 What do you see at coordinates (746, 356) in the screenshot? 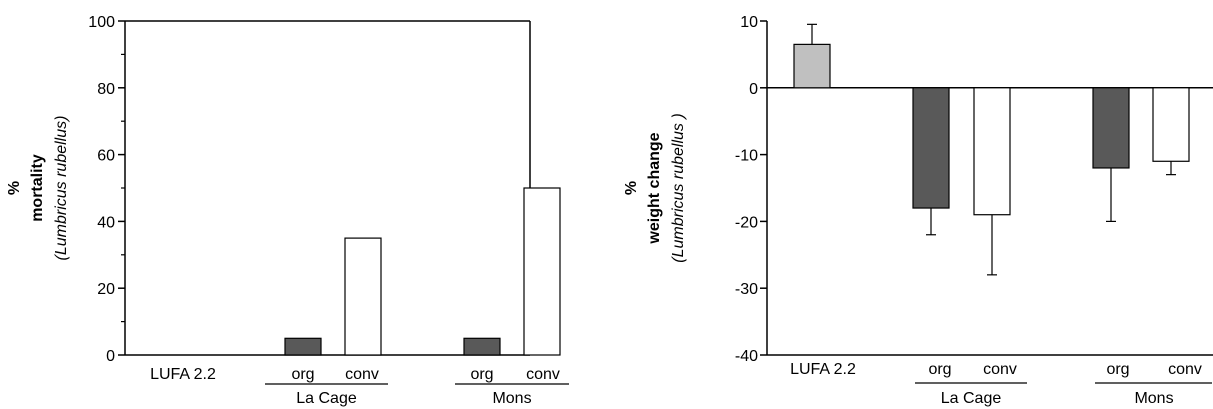
I see `y-tick-label: -40` at bounding box center [746, 356].